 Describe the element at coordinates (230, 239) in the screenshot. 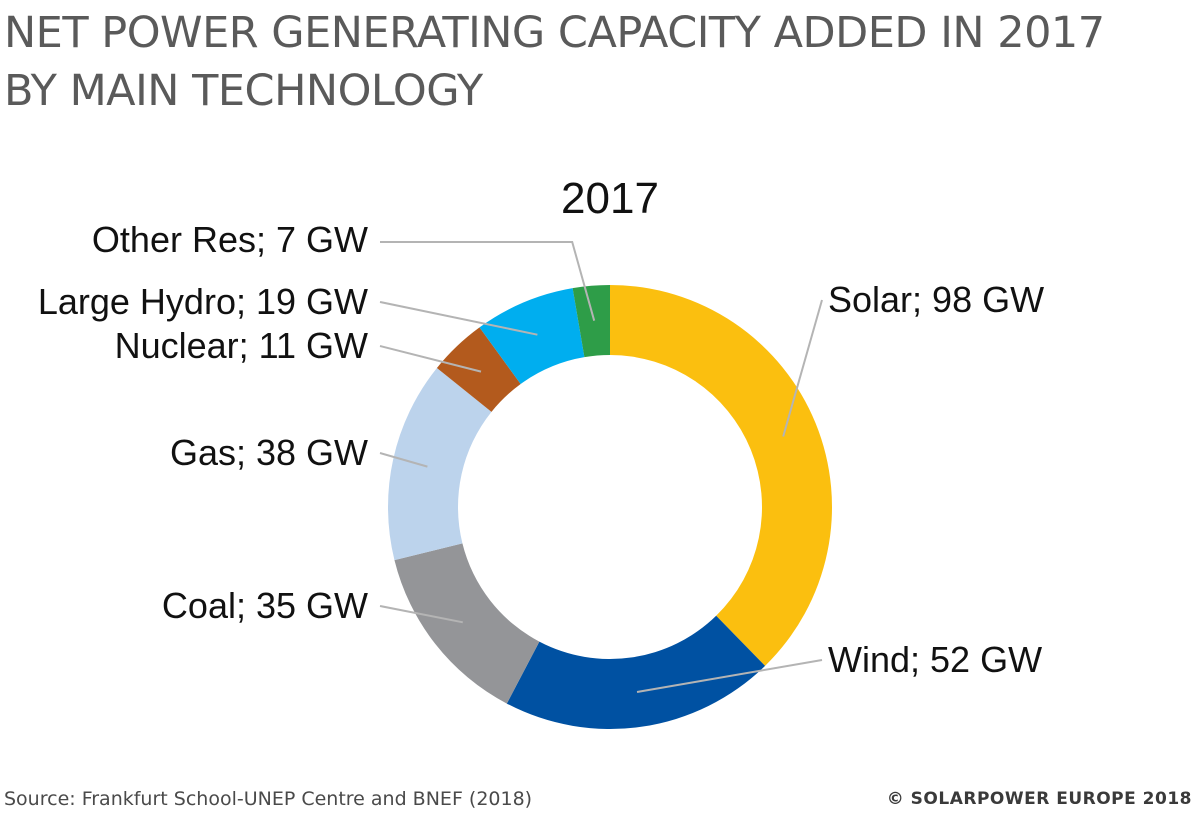

I see `label-other-res: Other Res; 7 GW` at that location.